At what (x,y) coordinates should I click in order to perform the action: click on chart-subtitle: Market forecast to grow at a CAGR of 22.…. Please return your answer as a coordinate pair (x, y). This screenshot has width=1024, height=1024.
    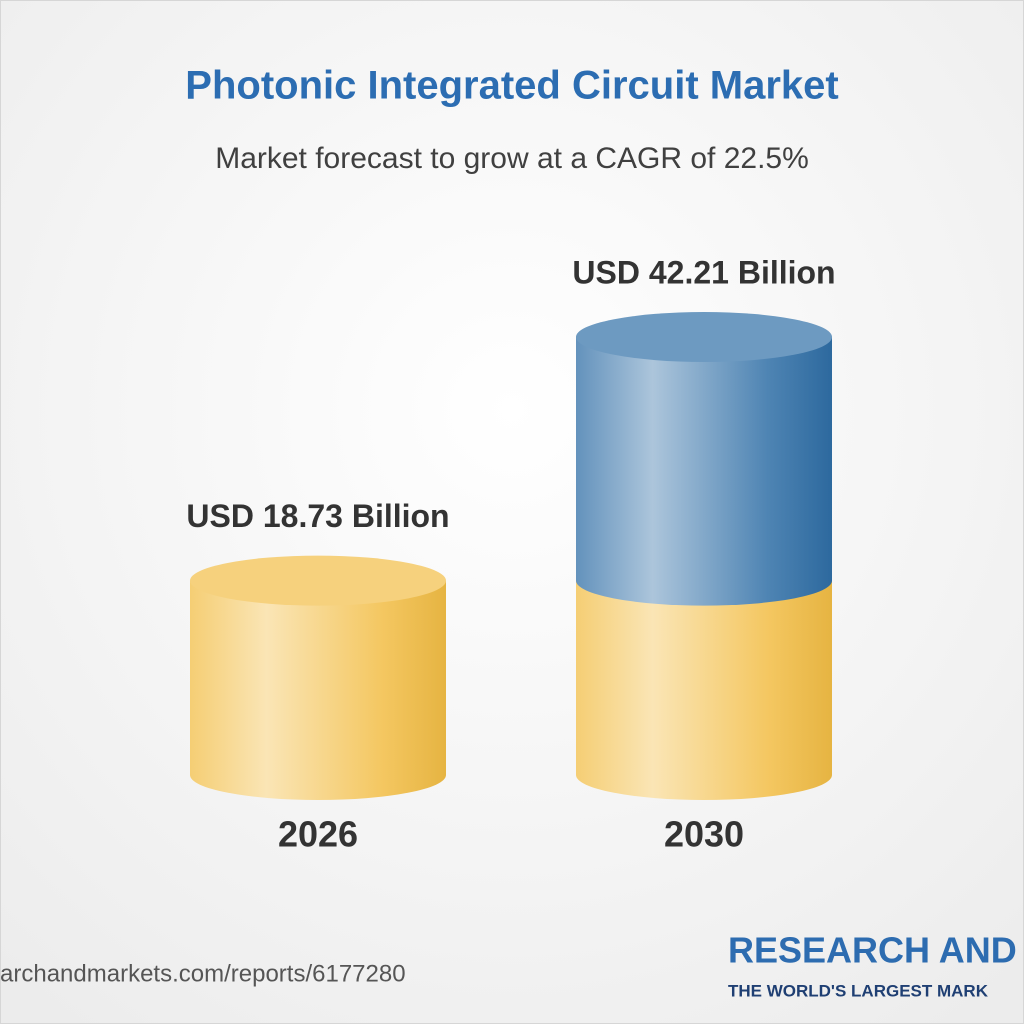
    Looking at the image, I should click on (512, 158).